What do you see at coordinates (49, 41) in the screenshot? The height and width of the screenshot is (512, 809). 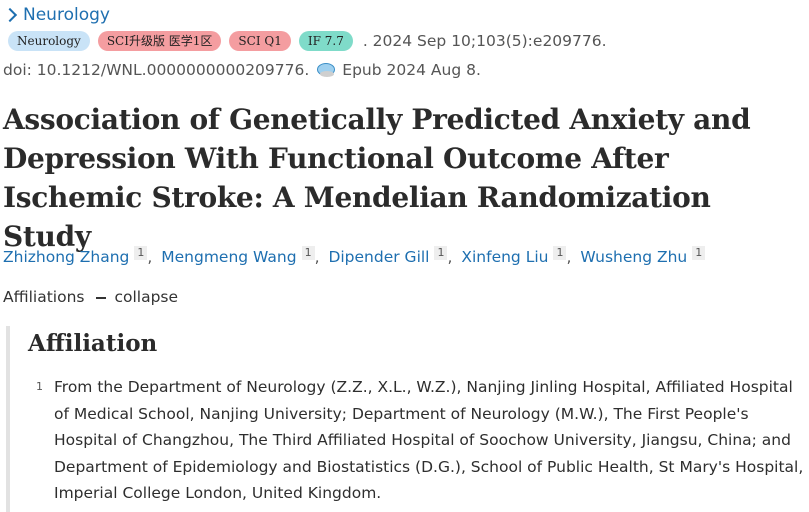 I see `journal-badge: Neurology` at bounding box center [49, 41].